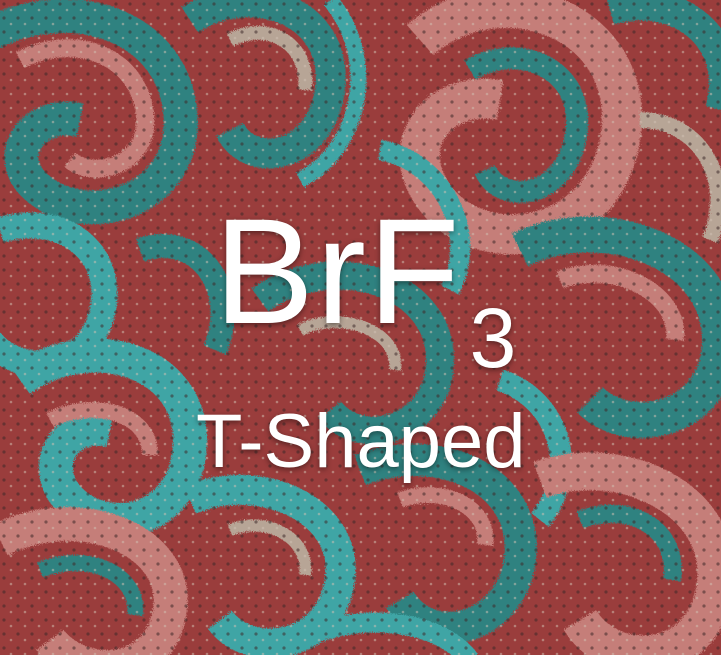  What do you see at coordinates (338, 271) in the screenshot?
I see `formula-main: BrF` at bounding box center [338, 271].